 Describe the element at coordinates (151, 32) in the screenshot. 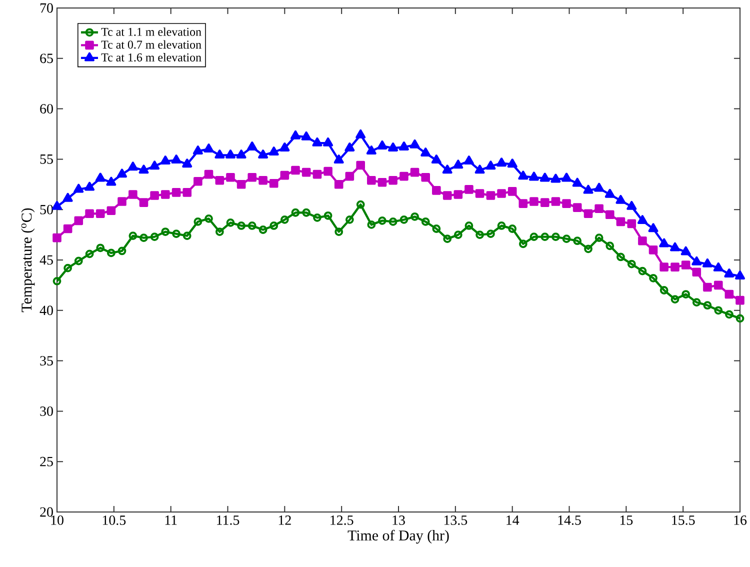

I see `legend-label: Tc at 1.1 m elevation` at that location.